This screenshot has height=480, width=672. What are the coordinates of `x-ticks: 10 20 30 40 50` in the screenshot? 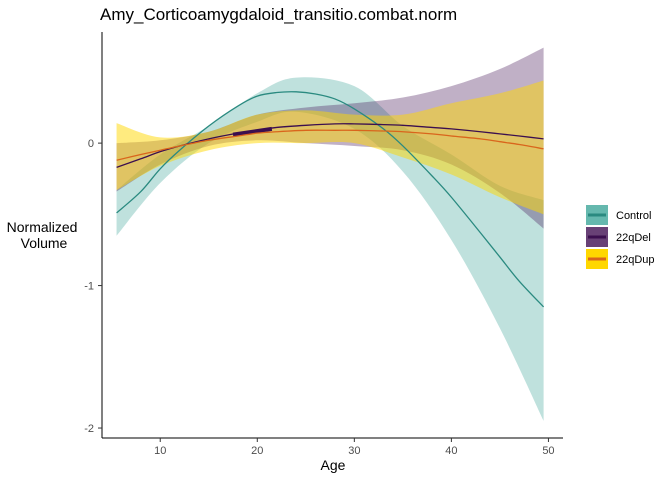 It's located at (354, 447).